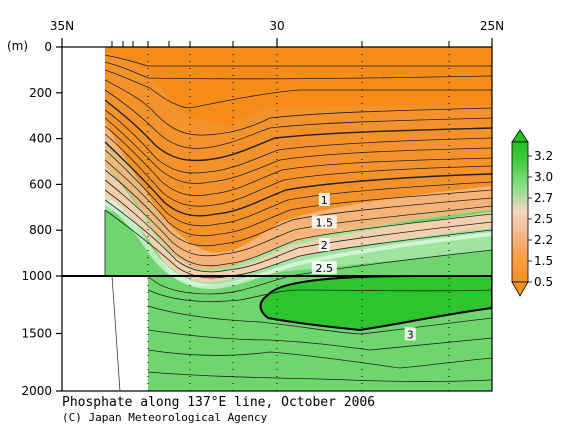 The width and height of the screenshot is (570, 432). I want to click on colorbar-label: 0.5, so click(543, 282).